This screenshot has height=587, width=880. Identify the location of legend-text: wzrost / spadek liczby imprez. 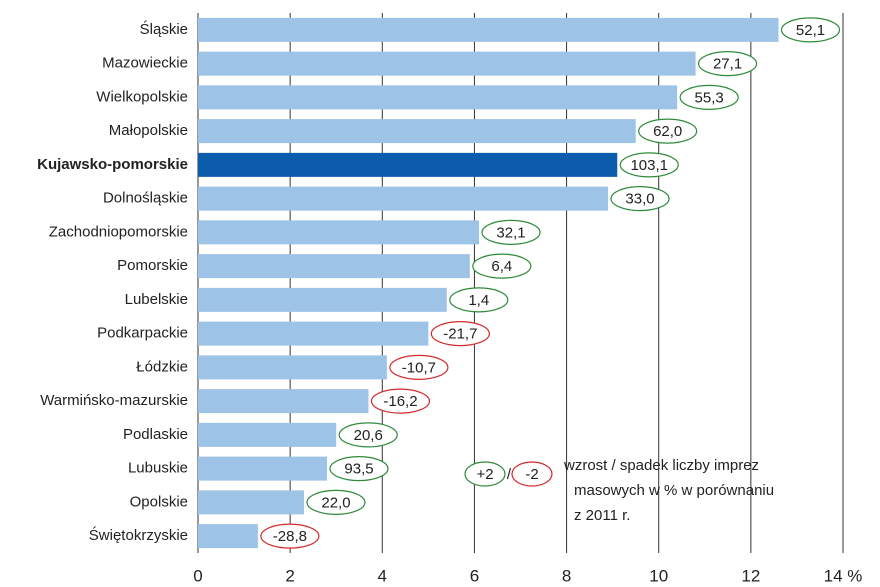
(661, 465).